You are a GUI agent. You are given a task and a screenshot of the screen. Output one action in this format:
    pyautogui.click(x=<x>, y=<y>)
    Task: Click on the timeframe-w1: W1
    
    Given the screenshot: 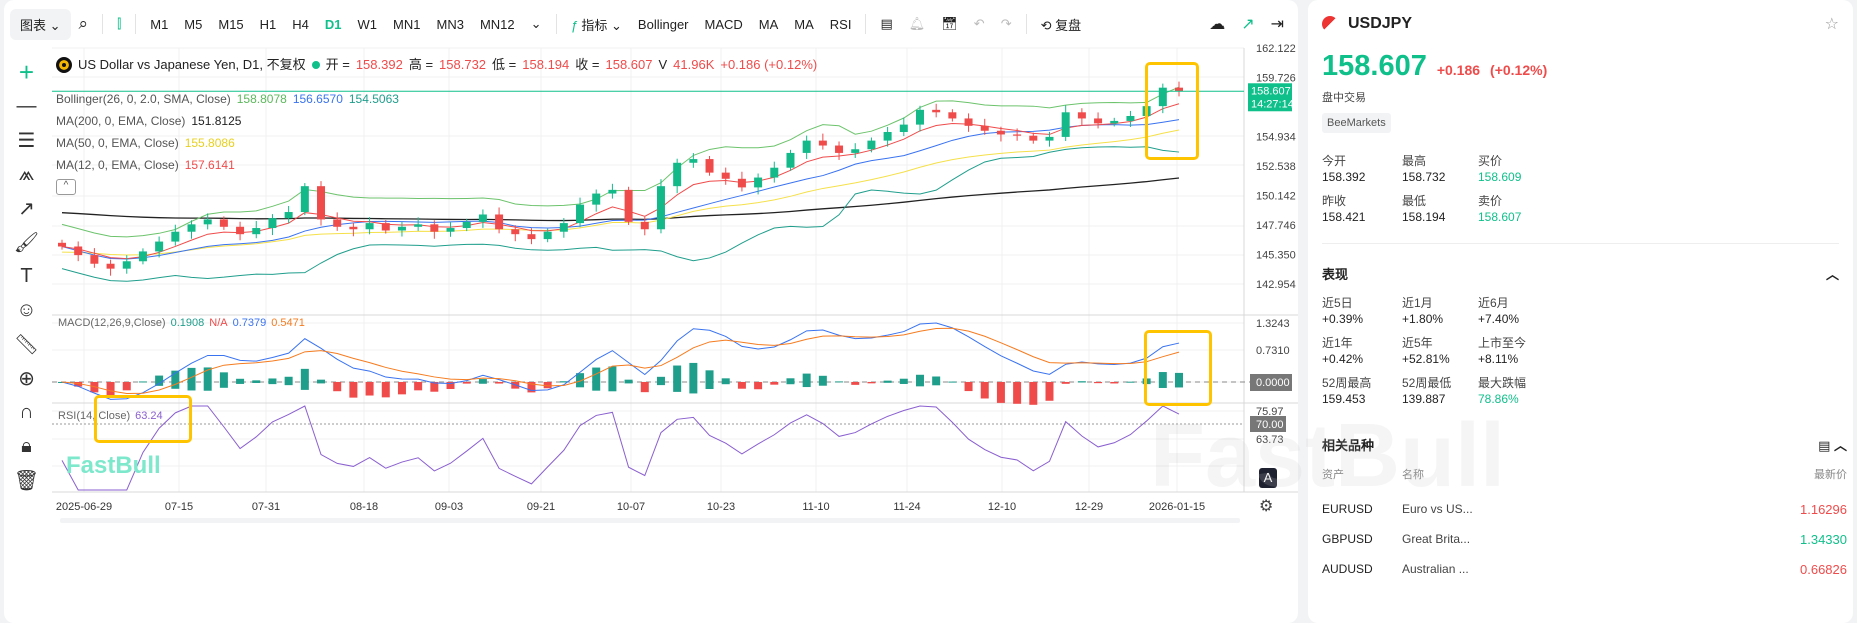 What is the action you would take?
    pyautogui.click(x=367, y=24)
    